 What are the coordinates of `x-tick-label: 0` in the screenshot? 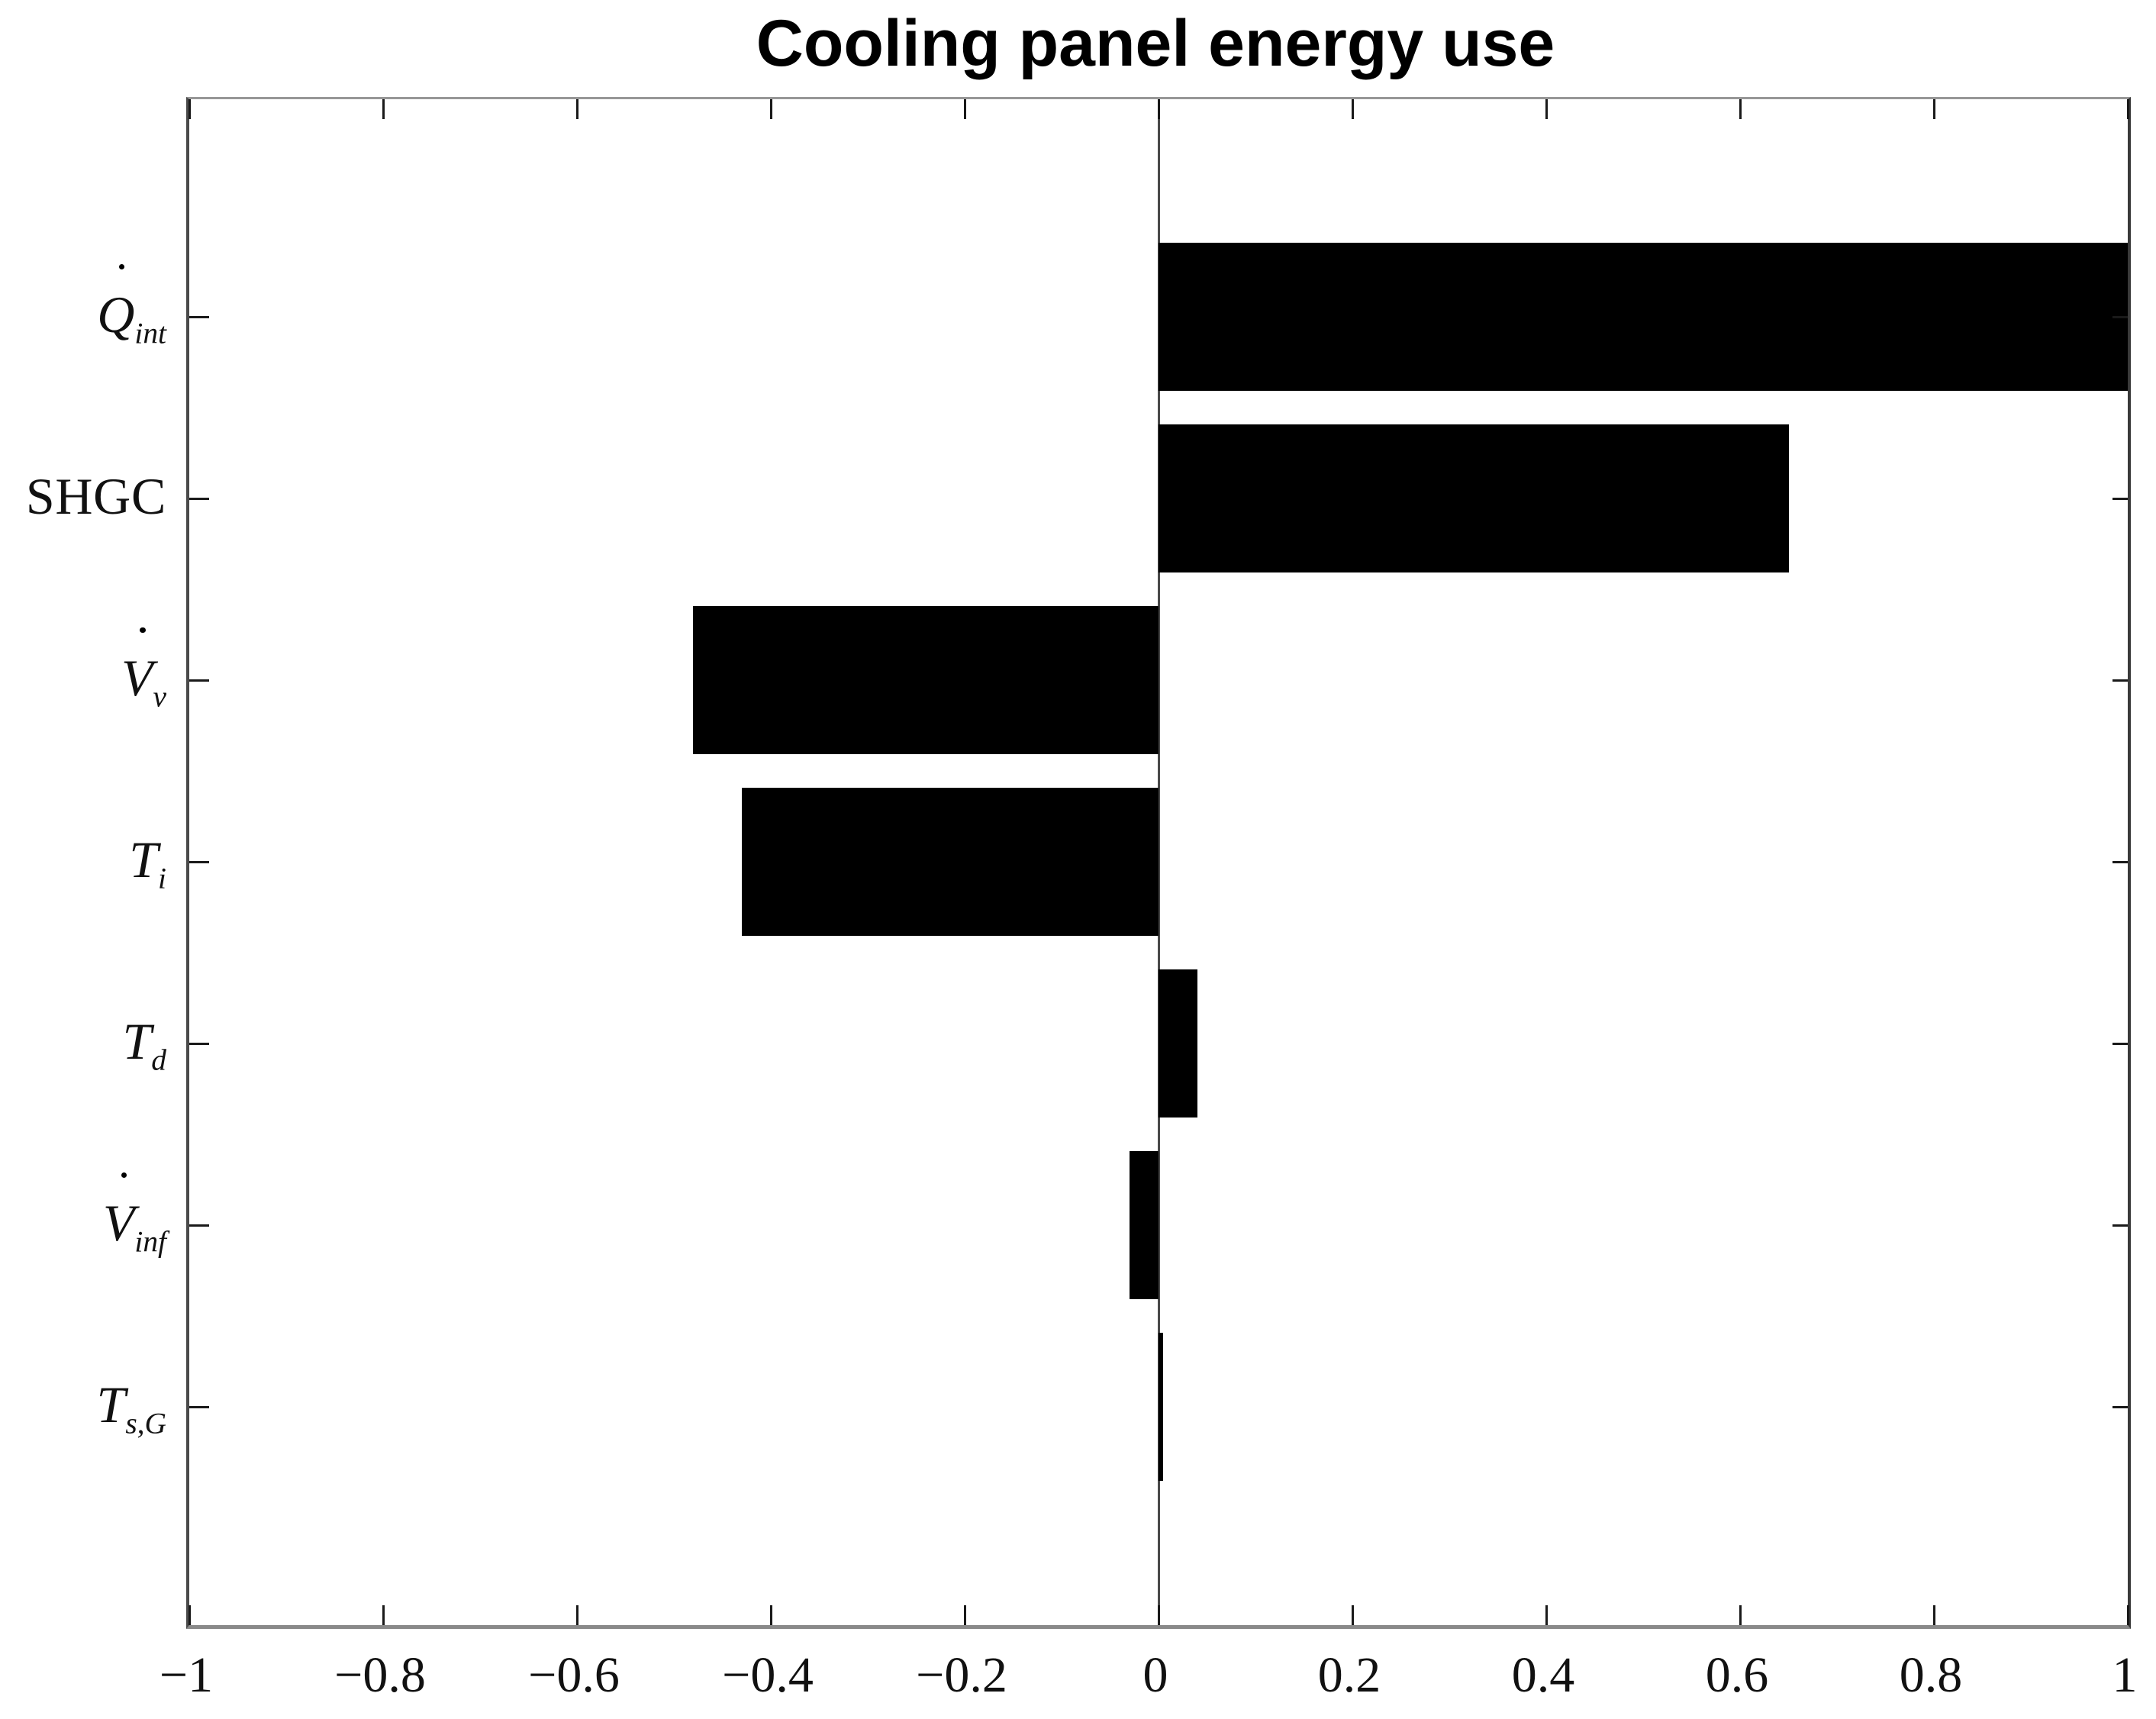 It's located at (1155, 1675).